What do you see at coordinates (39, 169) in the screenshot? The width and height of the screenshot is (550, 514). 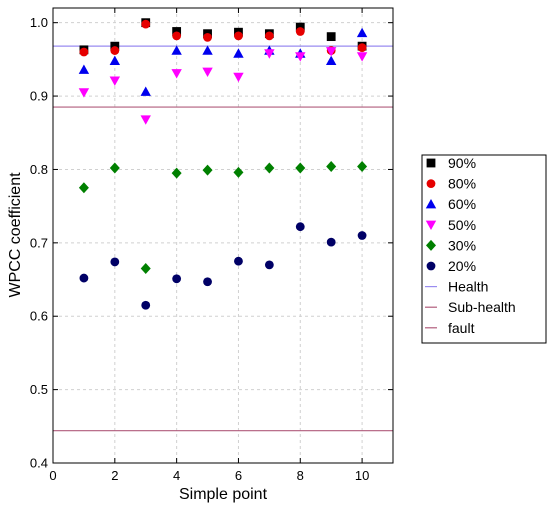 I see `y-tick-label: 0.8` at bounding box center [39, 169].